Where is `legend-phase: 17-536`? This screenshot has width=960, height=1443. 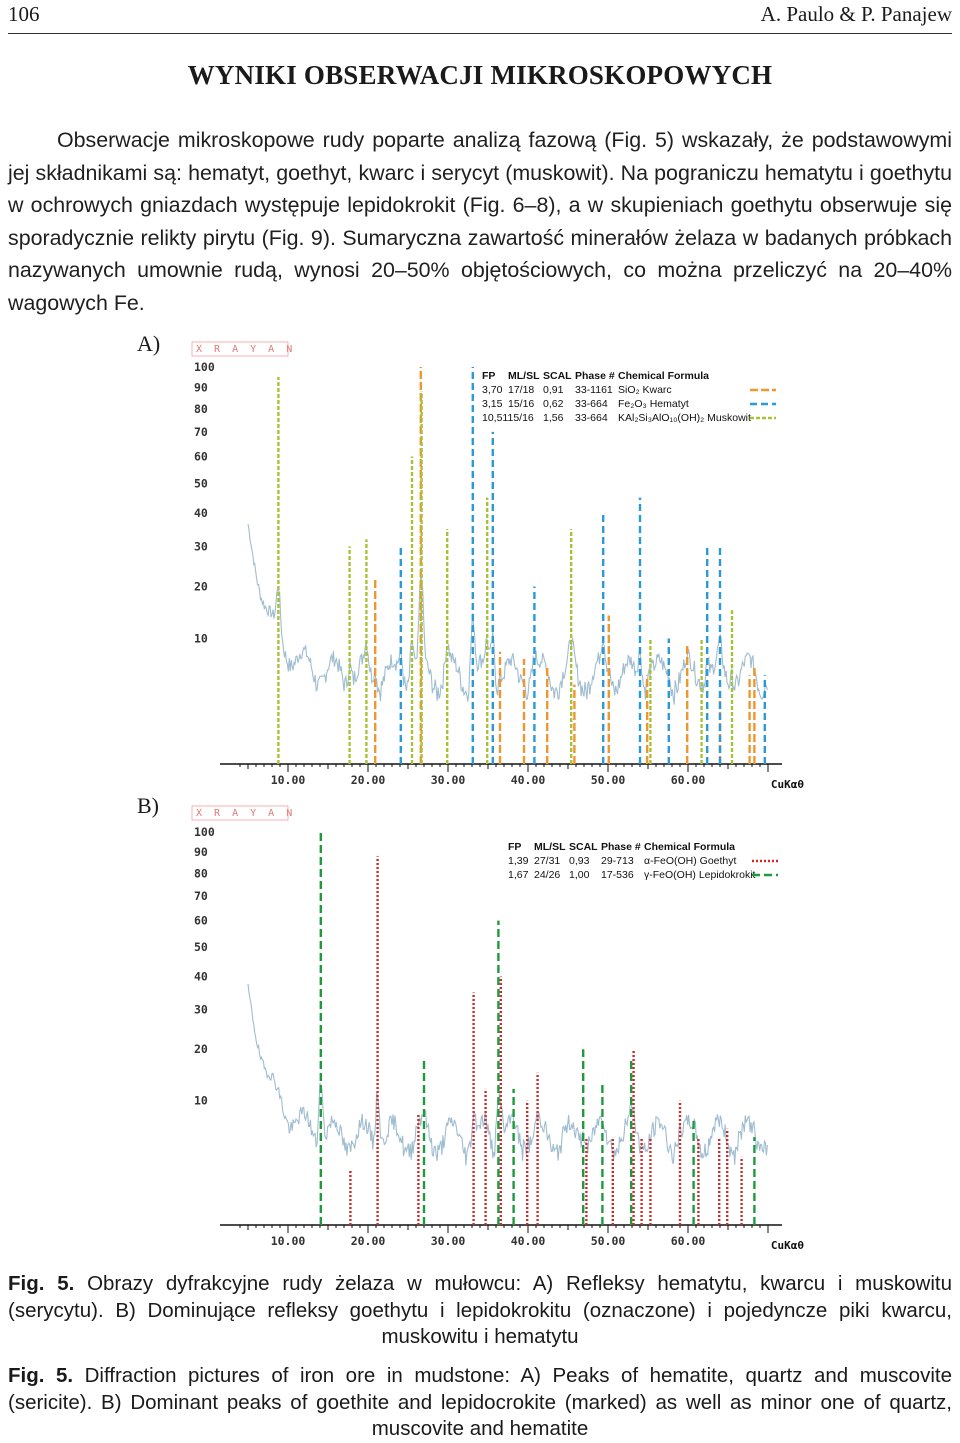
legend-phase: 17-536 is located at coordinates (617, 875).